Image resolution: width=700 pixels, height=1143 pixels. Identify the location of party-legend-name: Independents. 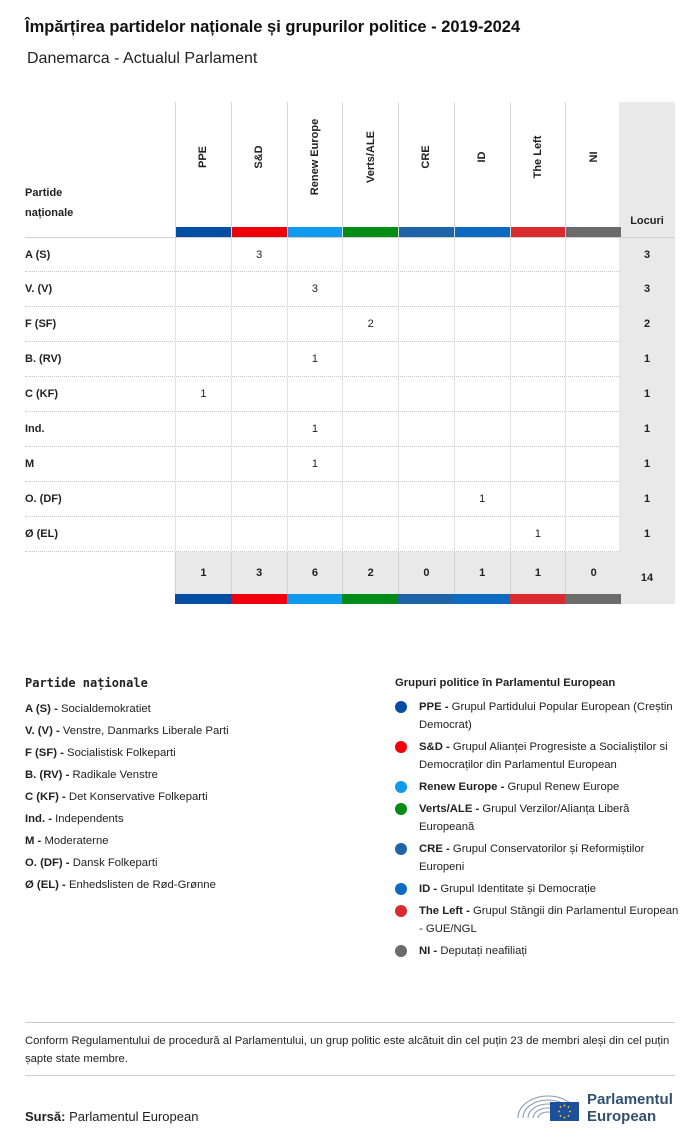
(89, 819).